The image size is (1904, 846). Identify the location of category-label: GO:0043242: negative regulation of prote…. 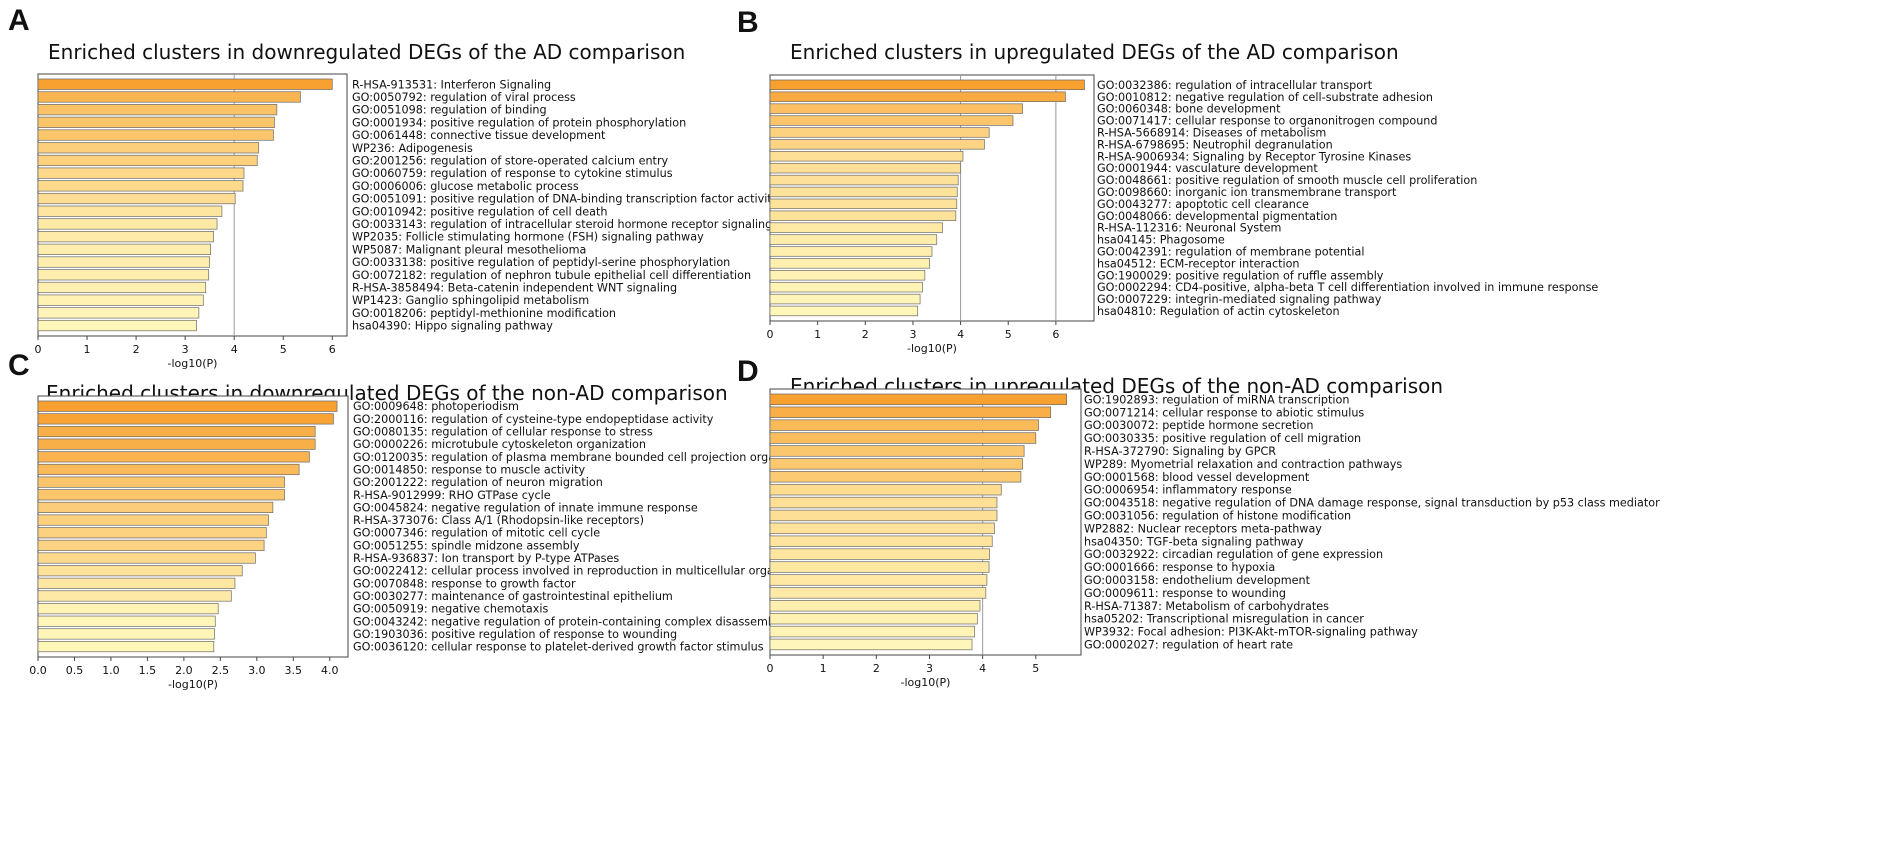
(569, 621).